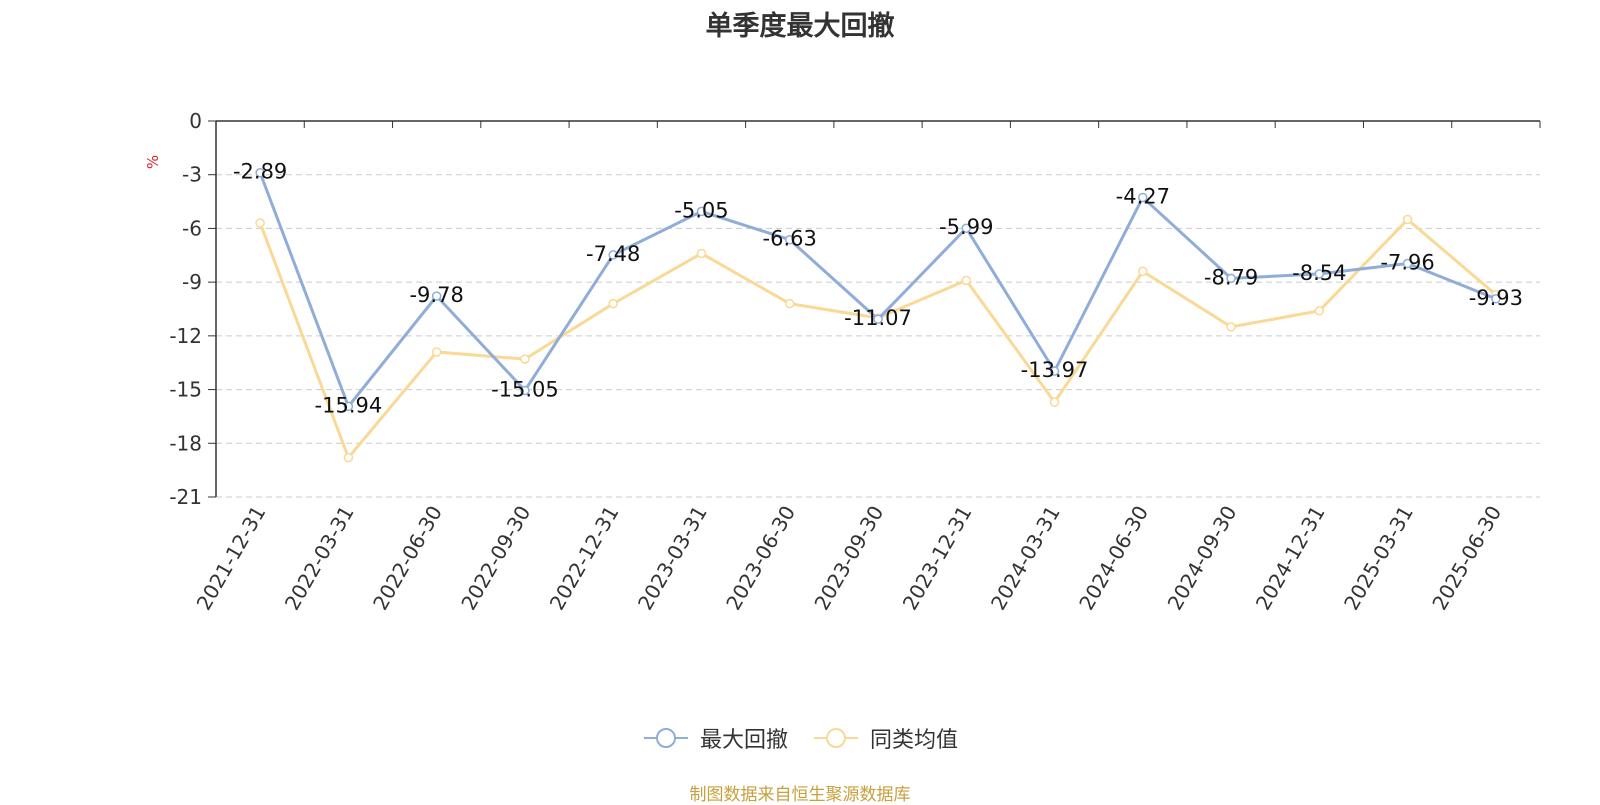  Describe the element at coordinates (937, 557) in the screenshot. I see `x-tick-label: 2023-12-31` at that location.